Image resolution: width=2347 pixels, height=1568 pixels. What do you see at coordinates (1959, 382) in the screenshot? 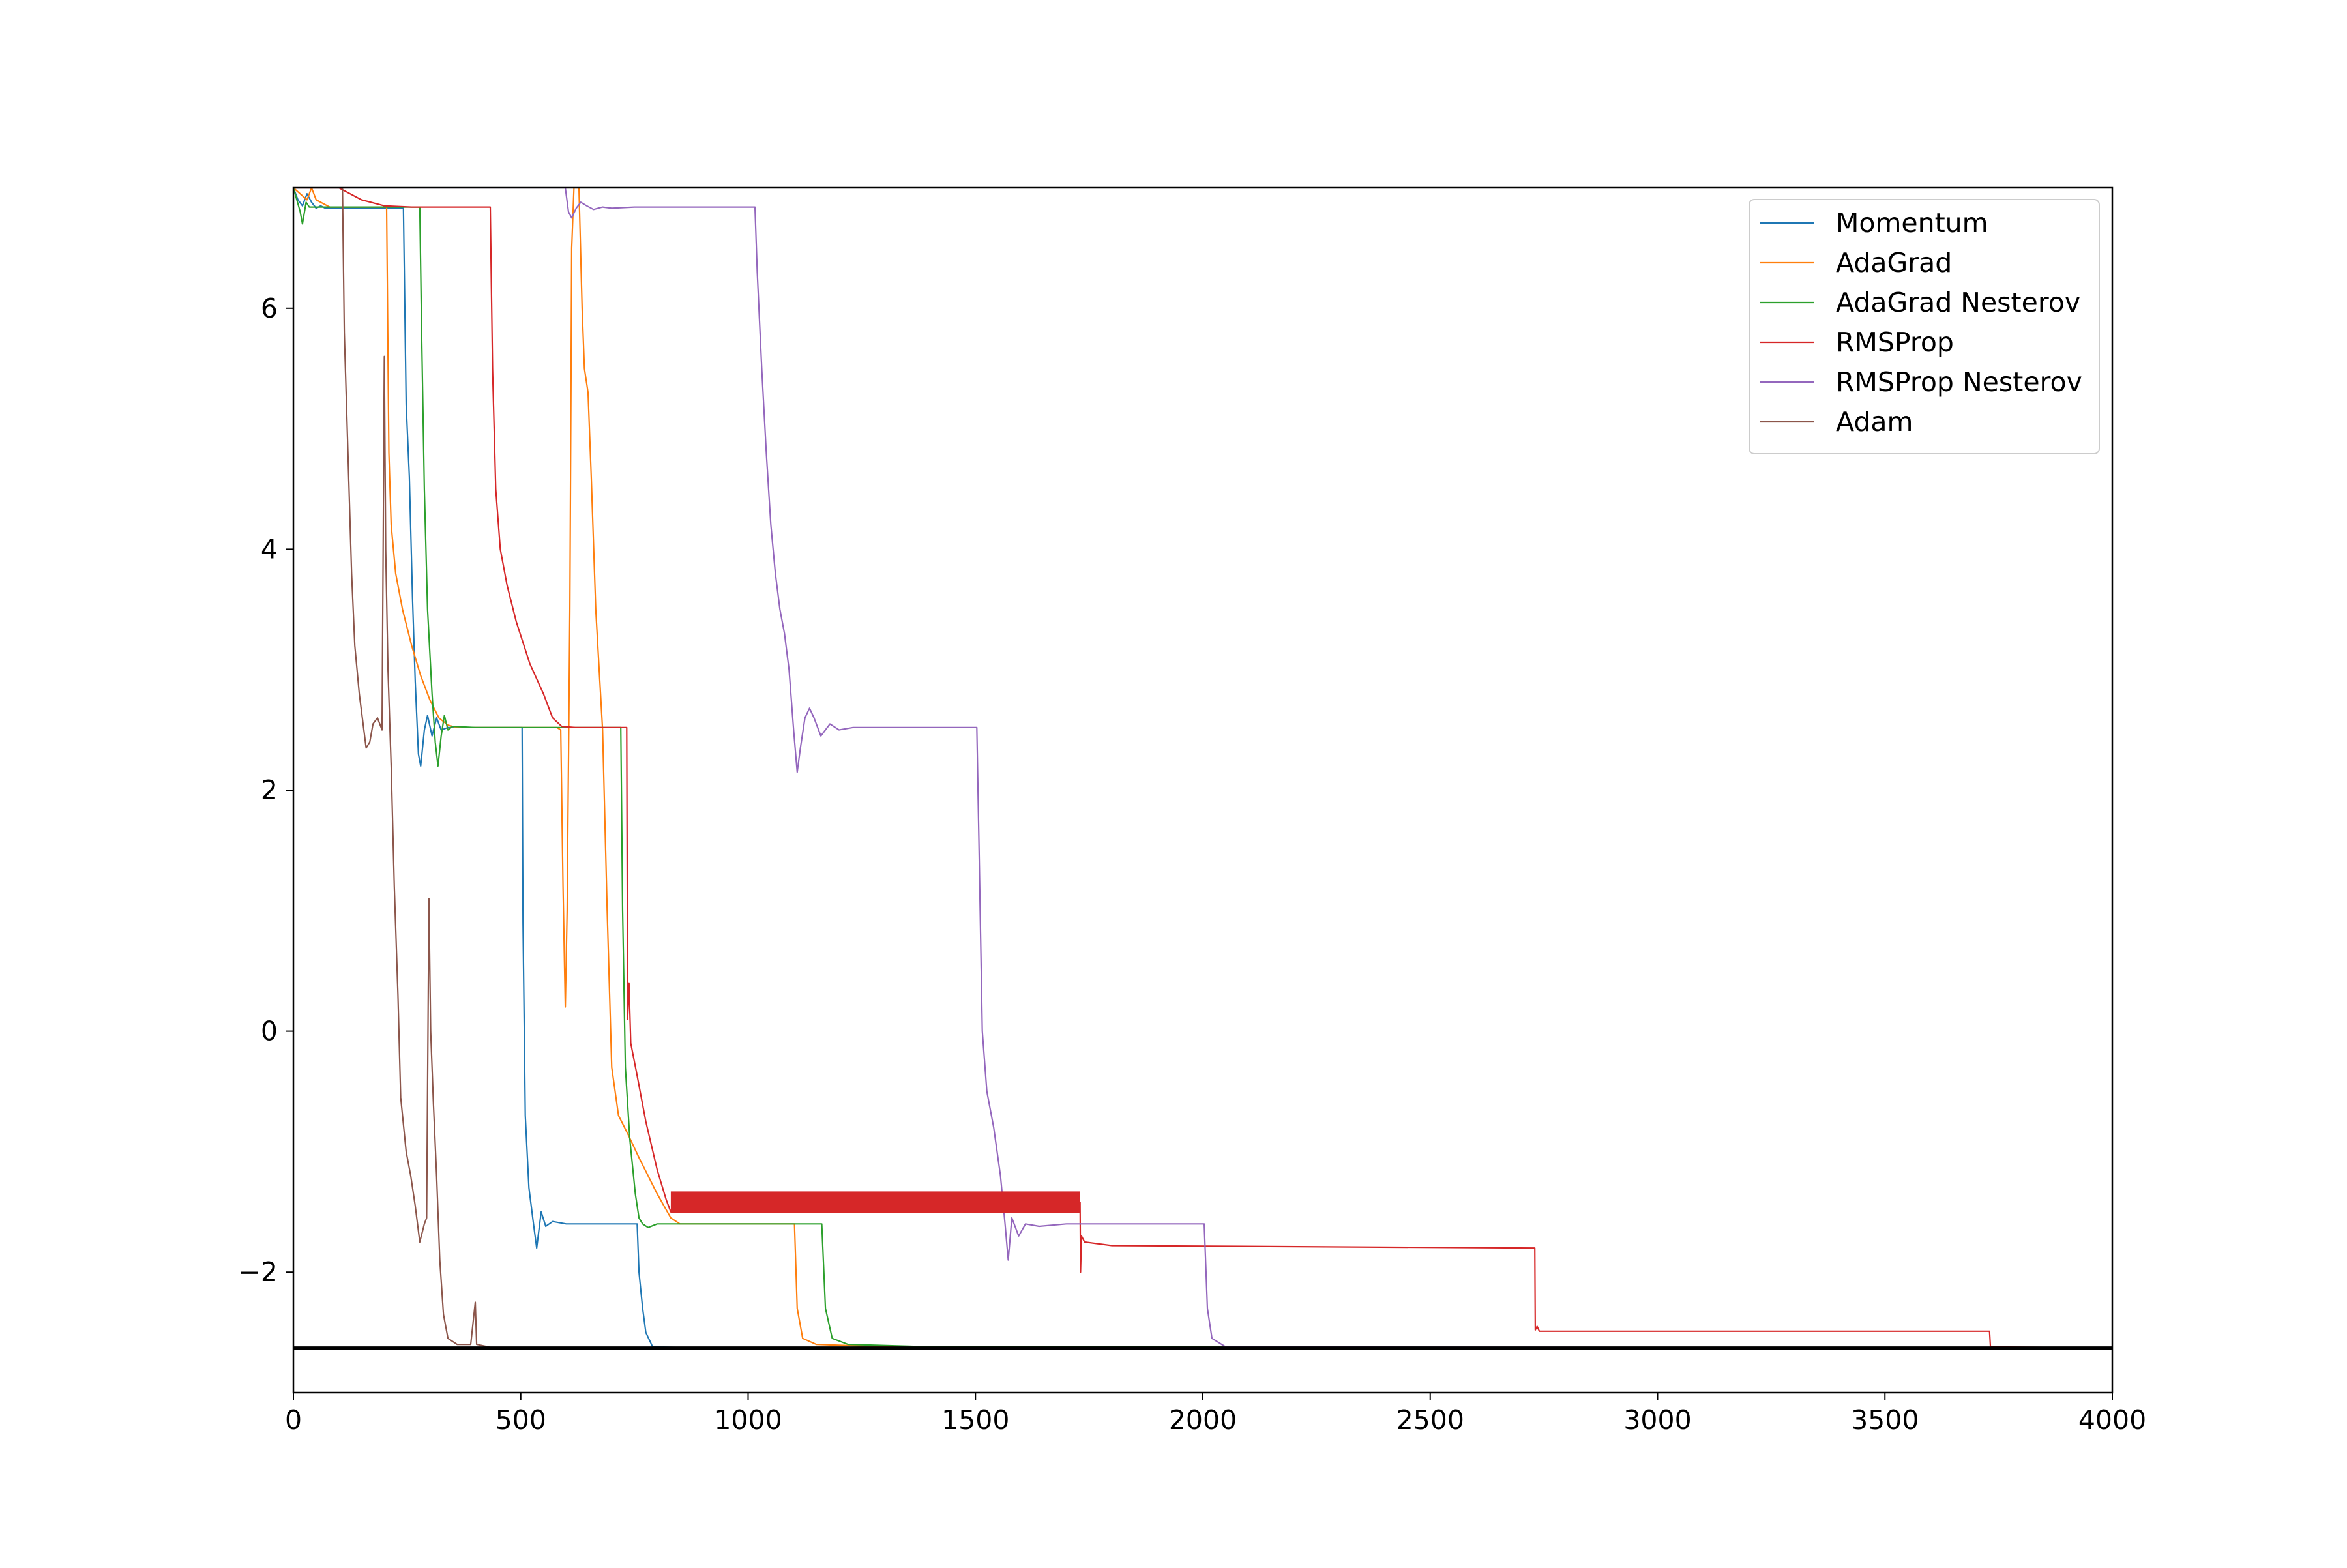
I see `legend-label: RMSProp Nesterov` at bounding box center [1959, 382].